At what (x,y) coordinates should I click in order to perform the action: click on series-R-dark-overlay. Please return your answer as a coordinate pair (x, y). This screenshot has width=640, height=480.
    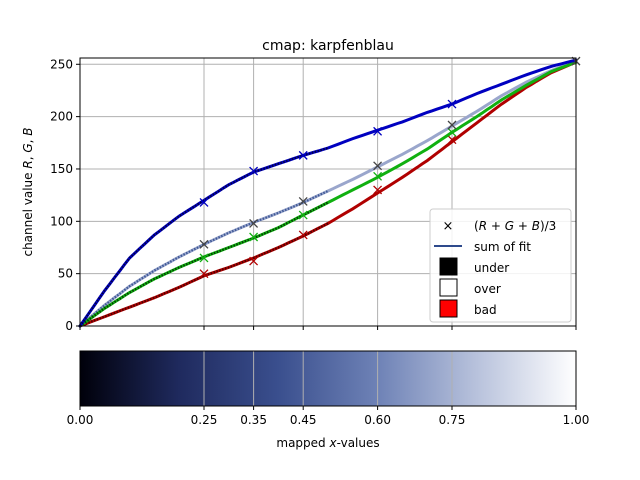
    Looking at the image, I should click on (204, 275).